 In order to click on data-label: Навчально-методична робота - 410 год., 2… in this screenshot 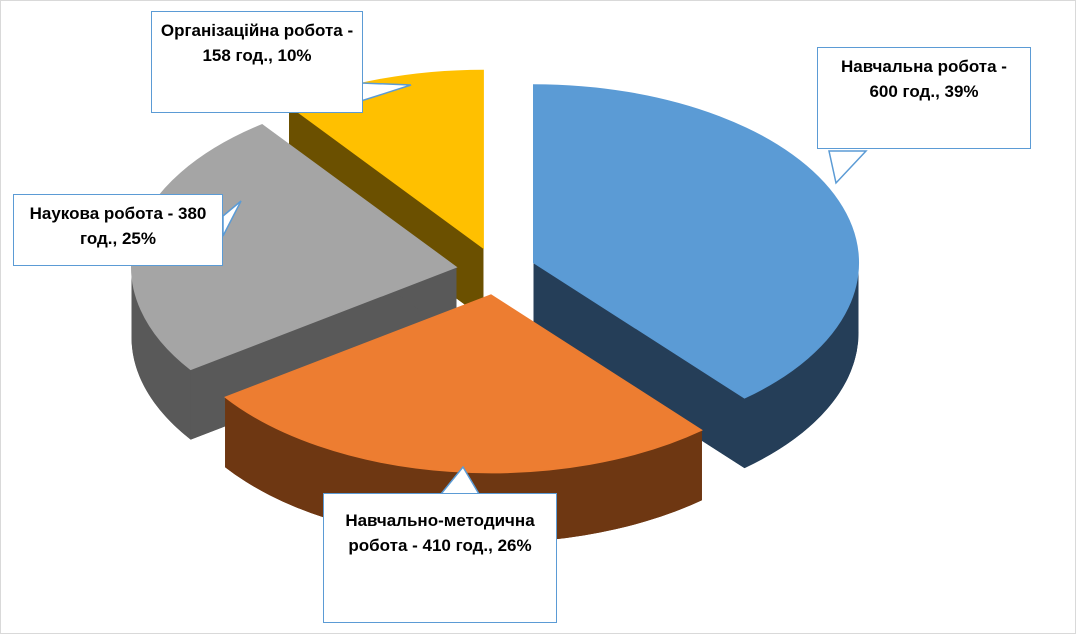, I will do `click(440, 558)`.